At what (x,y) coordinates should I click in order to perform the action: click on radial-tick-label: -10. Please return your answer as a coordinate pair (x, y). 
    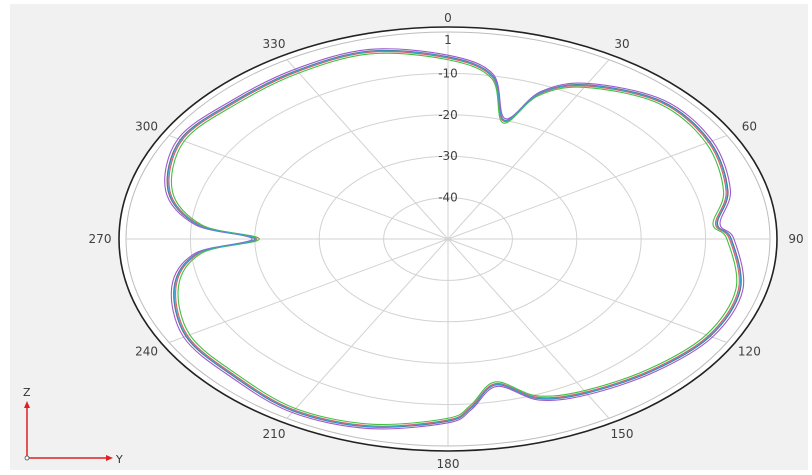
    Looking at the image, I should click on (448, 73).